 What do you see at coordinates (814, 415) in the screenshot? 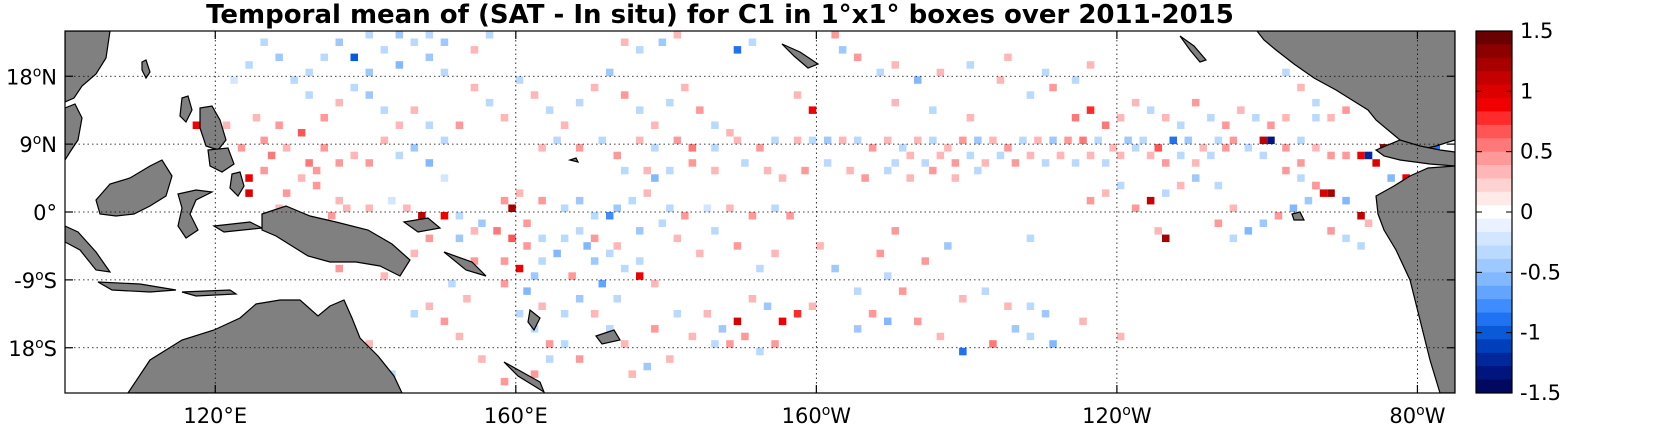
I see `longitude-tick-labels: 120°E 160°E 160oW 120oW 80oW` at bounding box center [814, 415].